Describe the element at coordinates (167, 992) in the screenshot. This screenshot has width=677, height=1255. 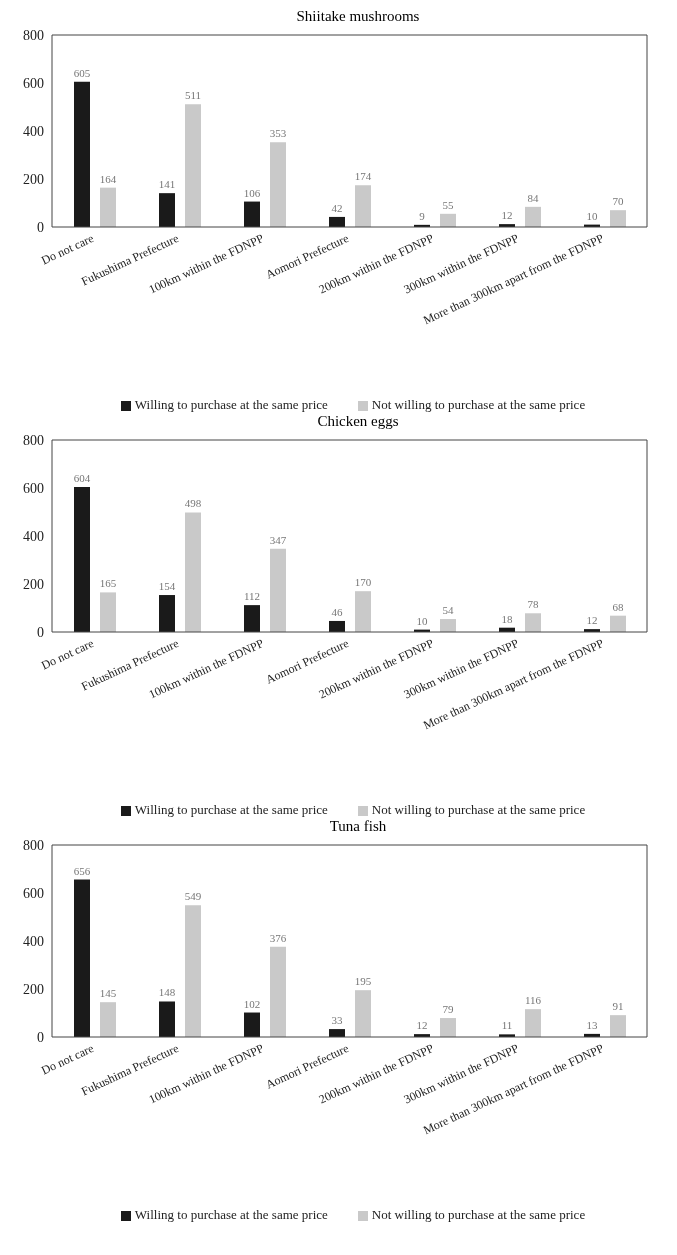
I see `data-label: 148` at that location.